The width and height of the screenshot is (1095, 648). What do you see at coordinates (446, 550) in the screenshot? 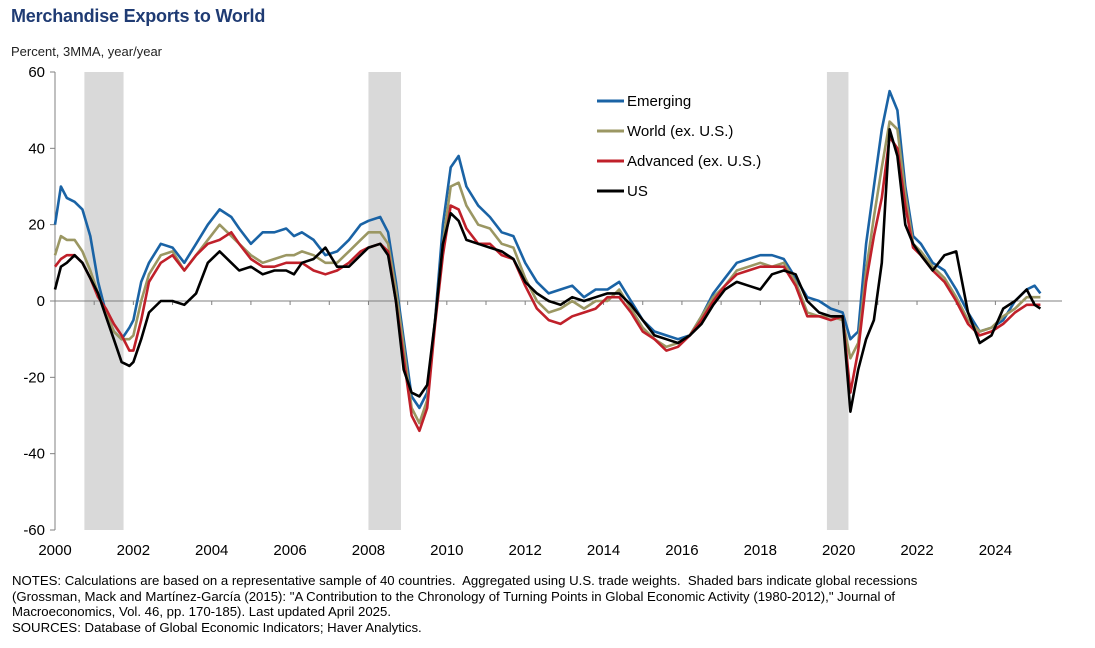
I see `x-tick-label: 2010` at bounding box center [446, 550].